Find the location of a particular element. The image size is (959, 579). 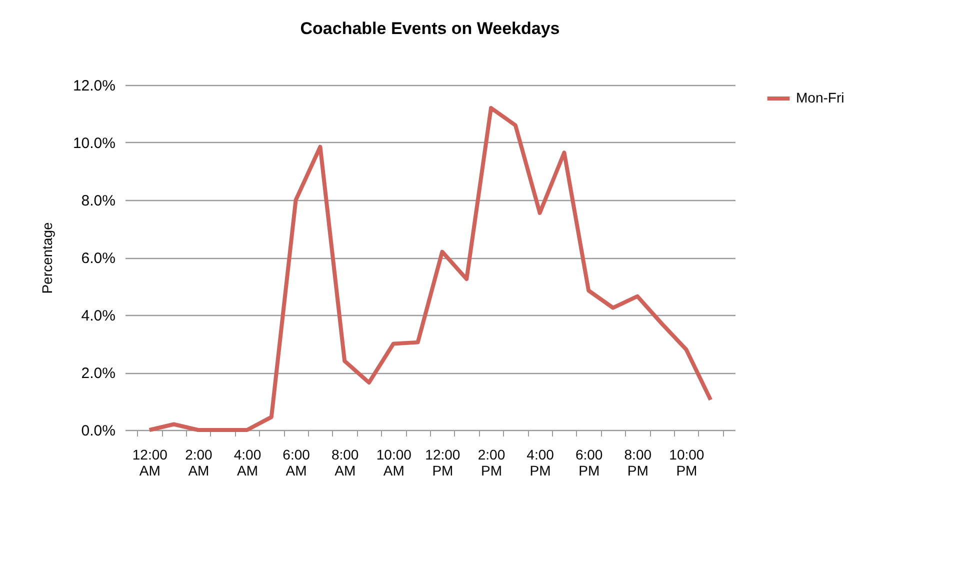

y-tick-label: 6.0% is located at coordinates (98, 258).